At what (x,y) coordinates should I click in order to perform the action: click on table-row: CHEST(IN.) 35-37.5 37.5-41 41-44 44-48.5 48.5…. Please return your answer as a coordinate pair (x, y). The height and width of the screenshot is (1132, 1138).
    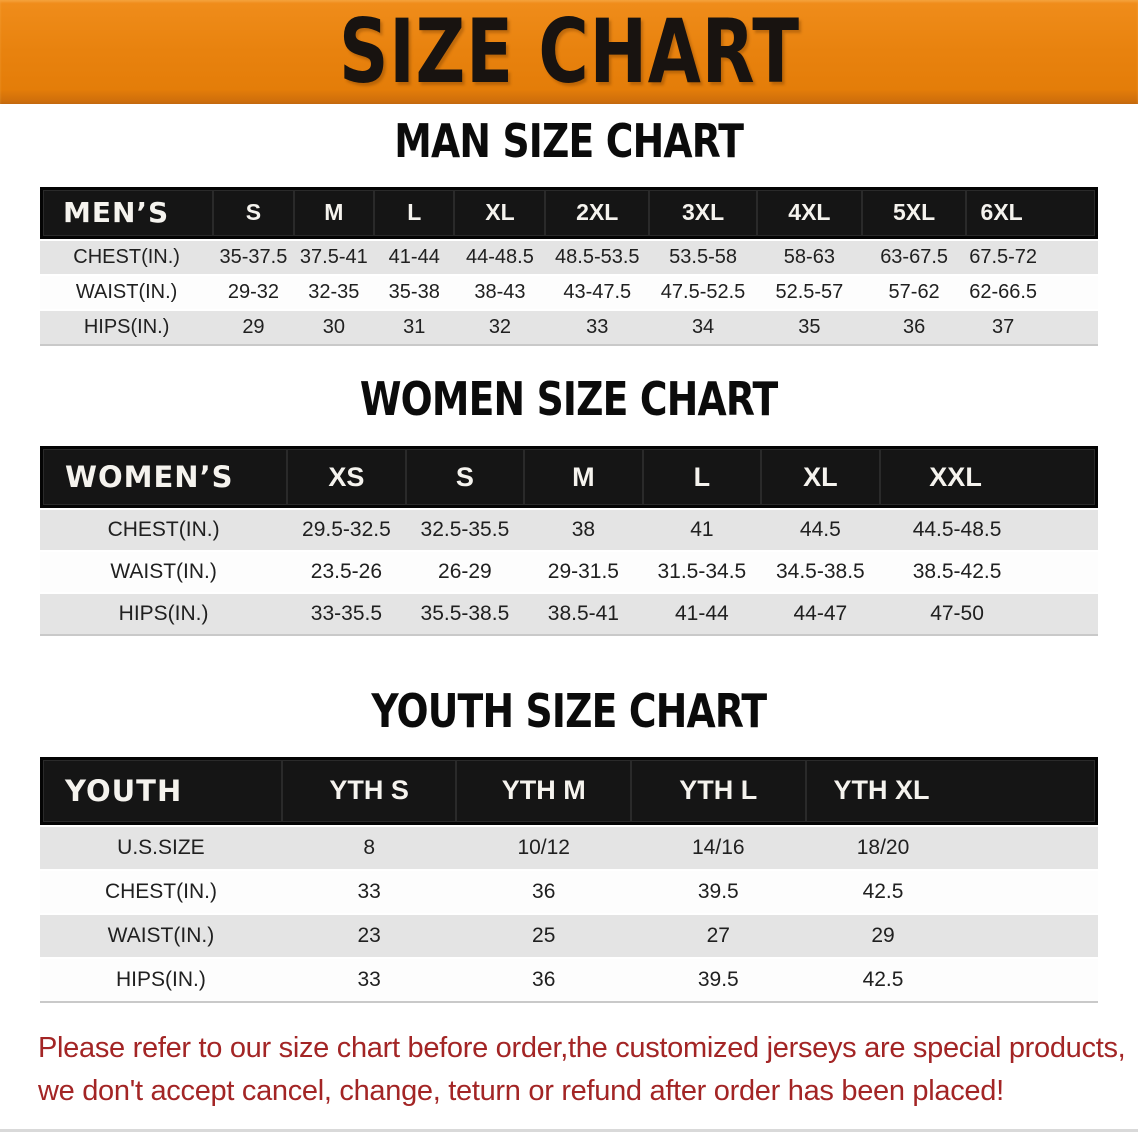
    Looking at the image, I should click on (569, 257).